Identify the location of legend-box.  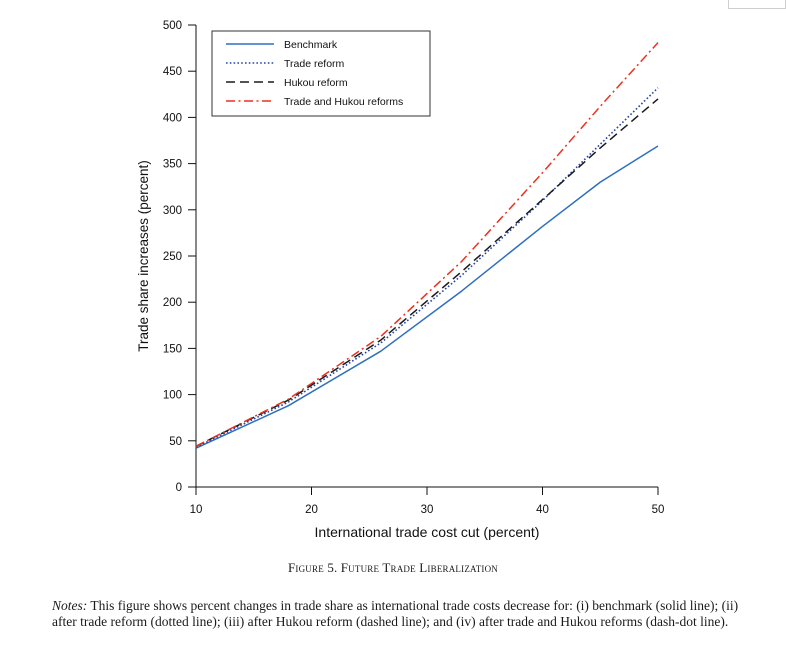
(321, 73).